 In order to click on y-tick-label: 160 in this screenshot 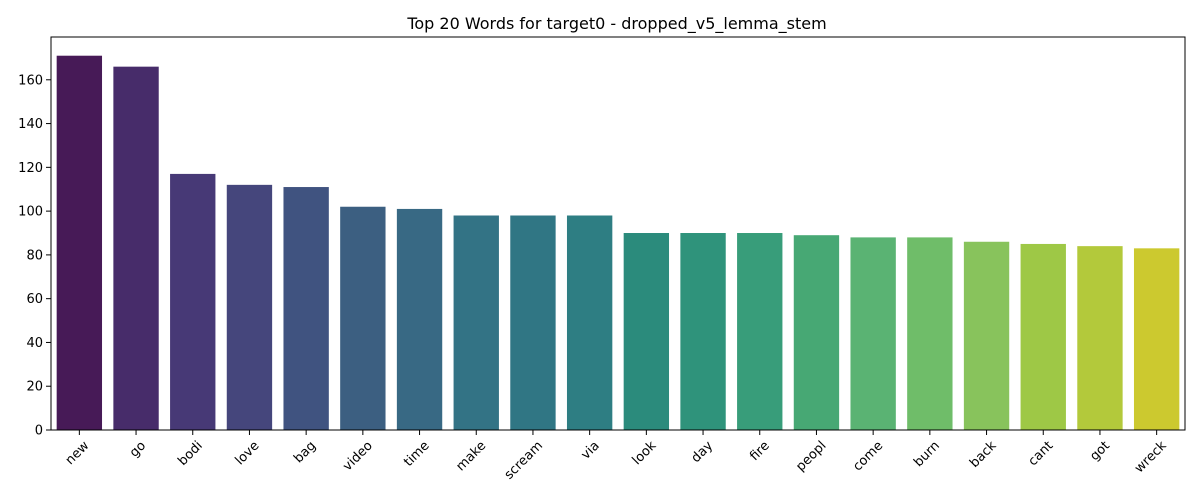, I will do `click(30, 80)`.